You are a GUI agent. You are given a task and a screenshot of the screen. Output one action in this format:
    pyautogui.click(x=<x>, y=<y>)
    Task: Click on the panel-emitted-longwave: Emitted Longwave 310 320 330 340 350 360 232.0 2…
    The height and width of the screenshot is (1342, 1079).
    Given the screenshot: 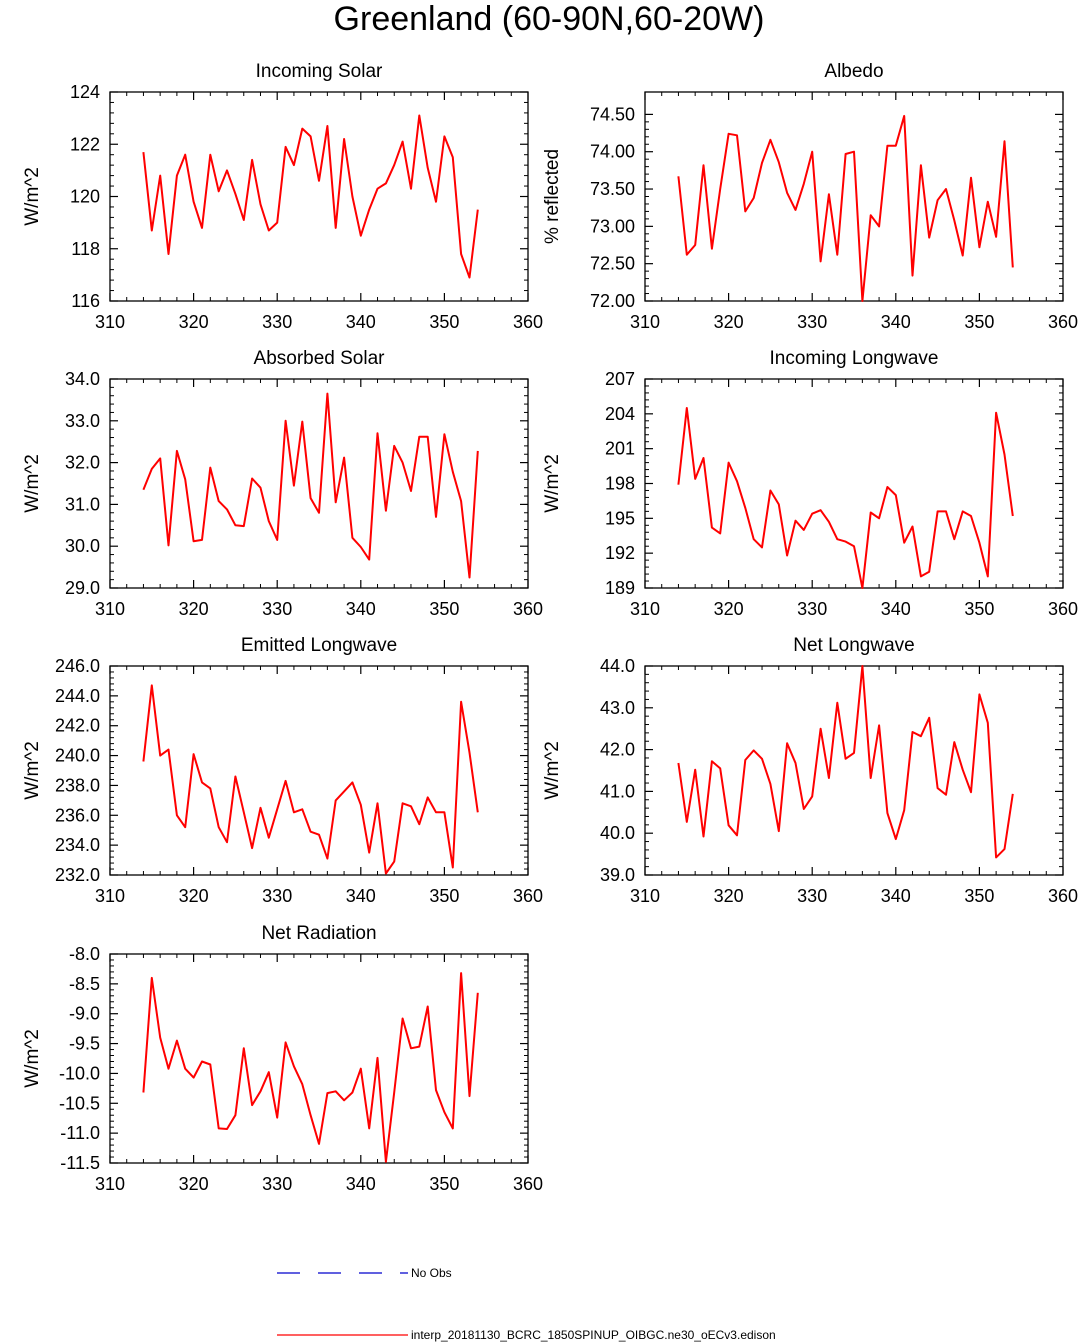 What is the action you would take?
    pyautogui.click(x=282, y=770)
    